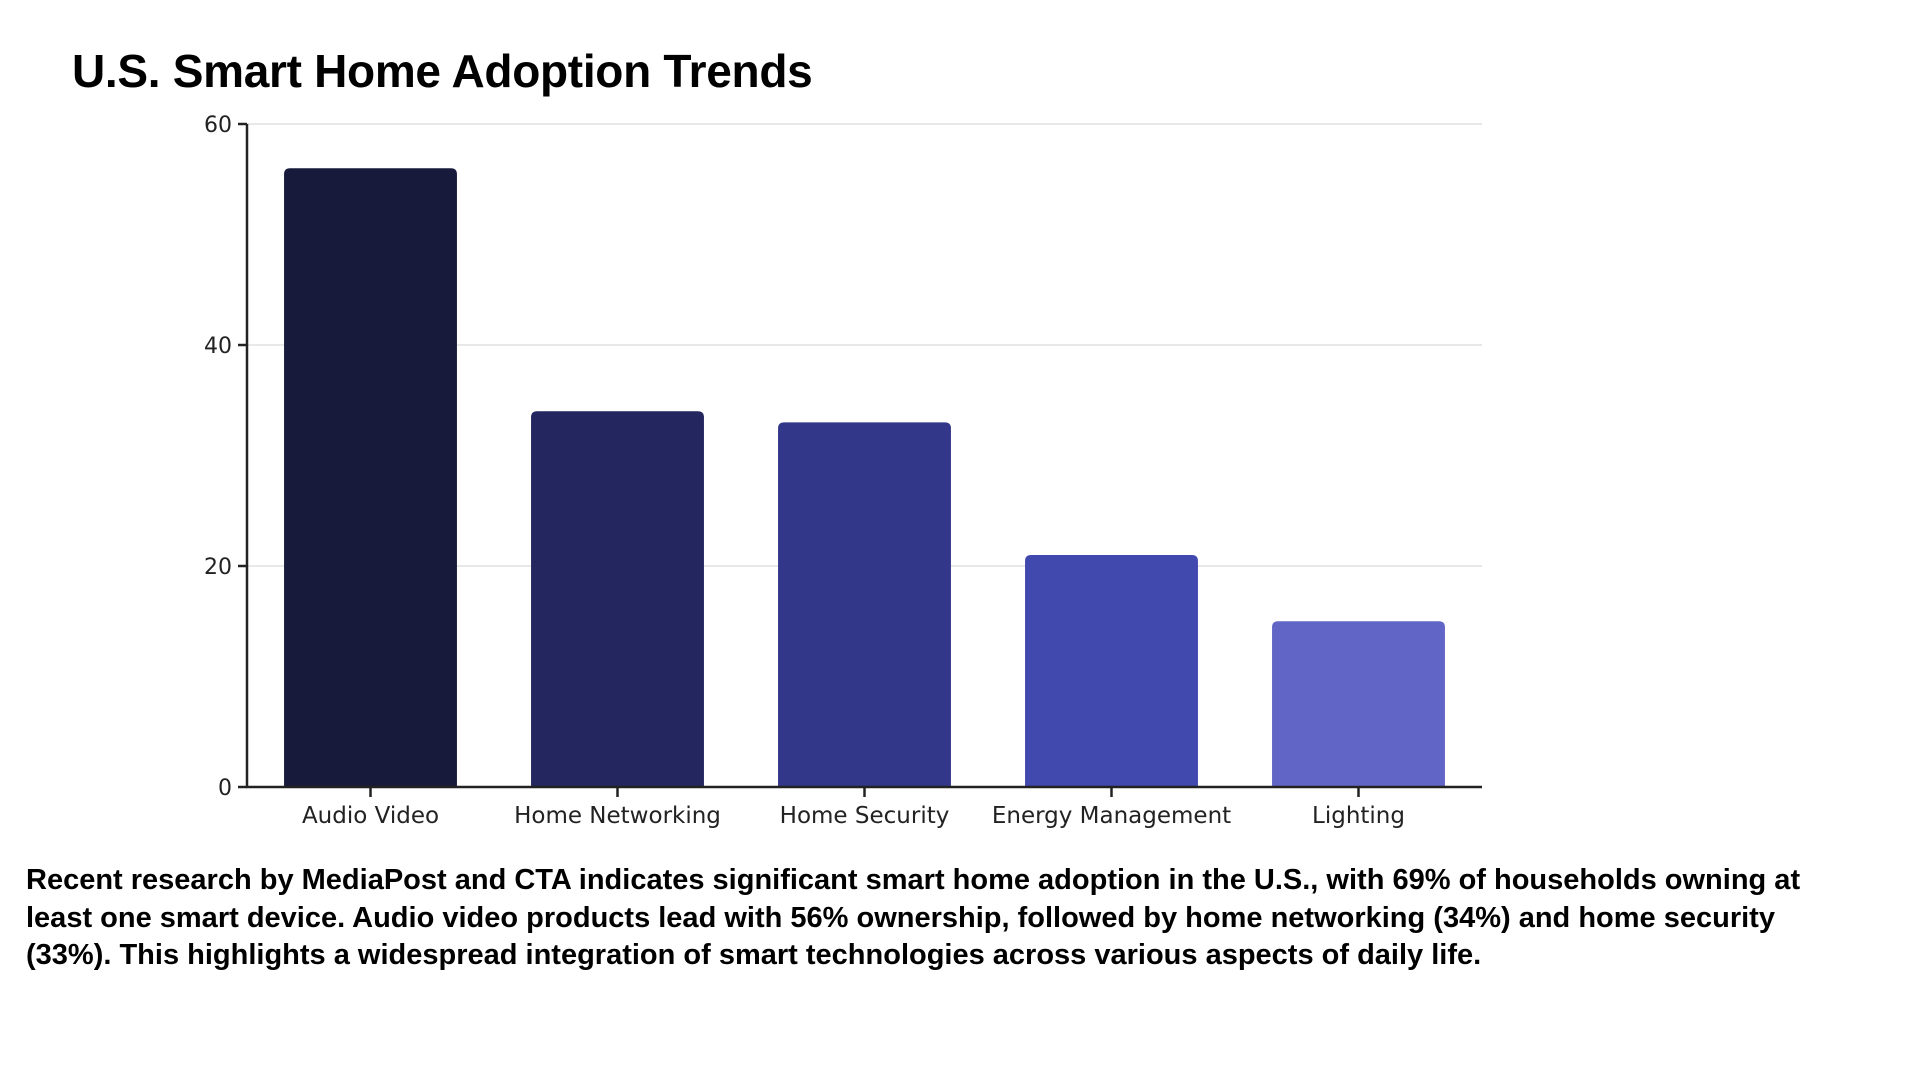  Describe the element at coordinates (370, 477) in the screenshot. I see `bar-audio-video` at that location.